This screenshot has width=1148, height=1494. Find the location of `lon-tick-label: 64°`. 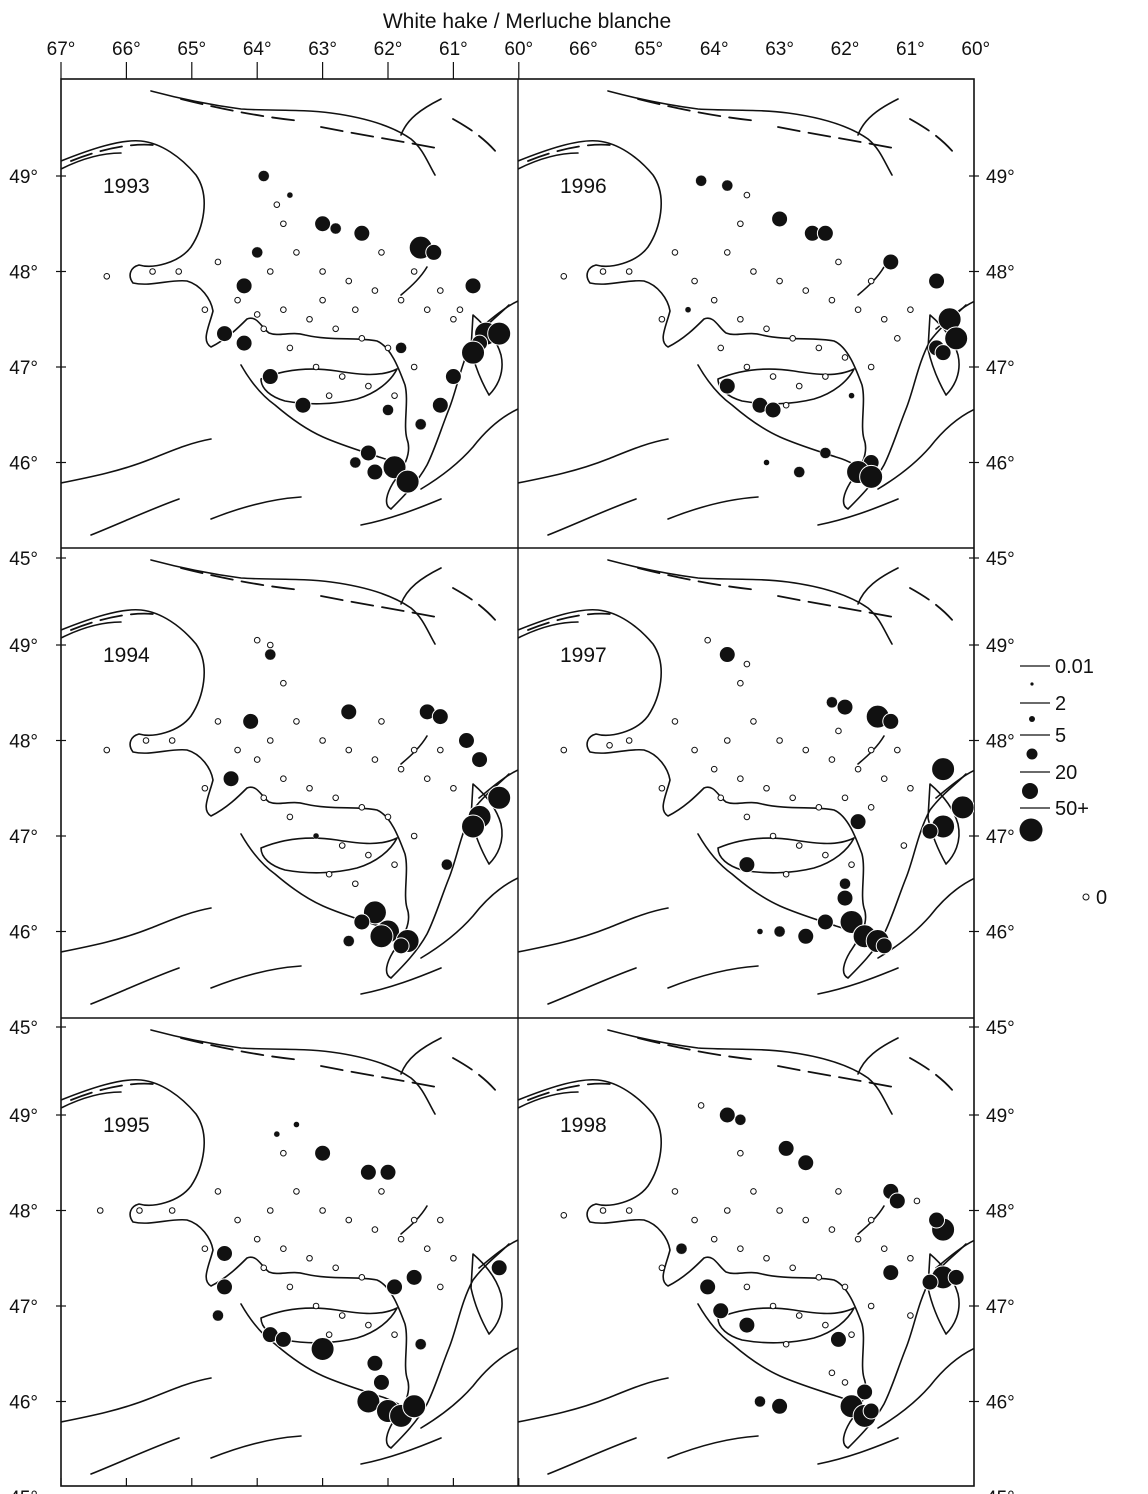

lon-tick-label: 64° is located at coordinates (257, 49).